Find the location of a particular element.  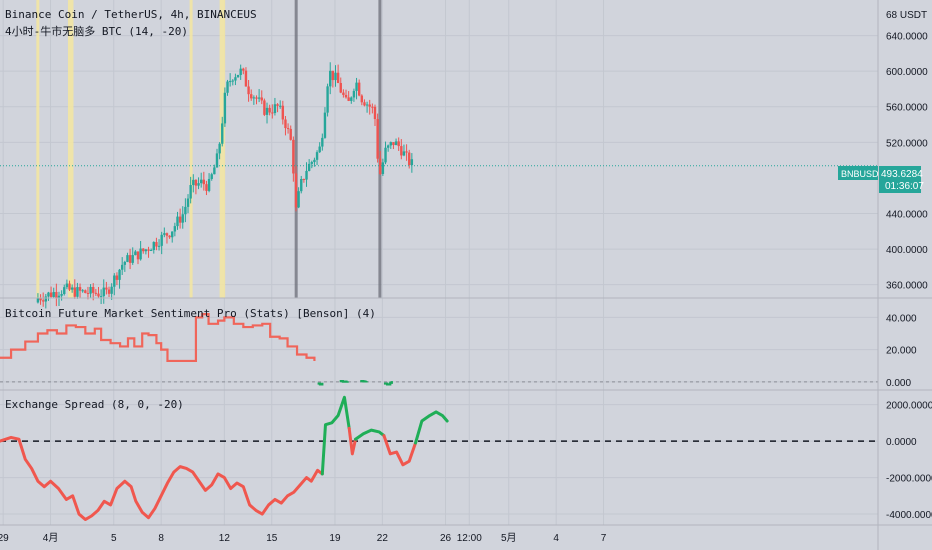

time-tick-label: 12:00 is located at coordinates (469, 538).